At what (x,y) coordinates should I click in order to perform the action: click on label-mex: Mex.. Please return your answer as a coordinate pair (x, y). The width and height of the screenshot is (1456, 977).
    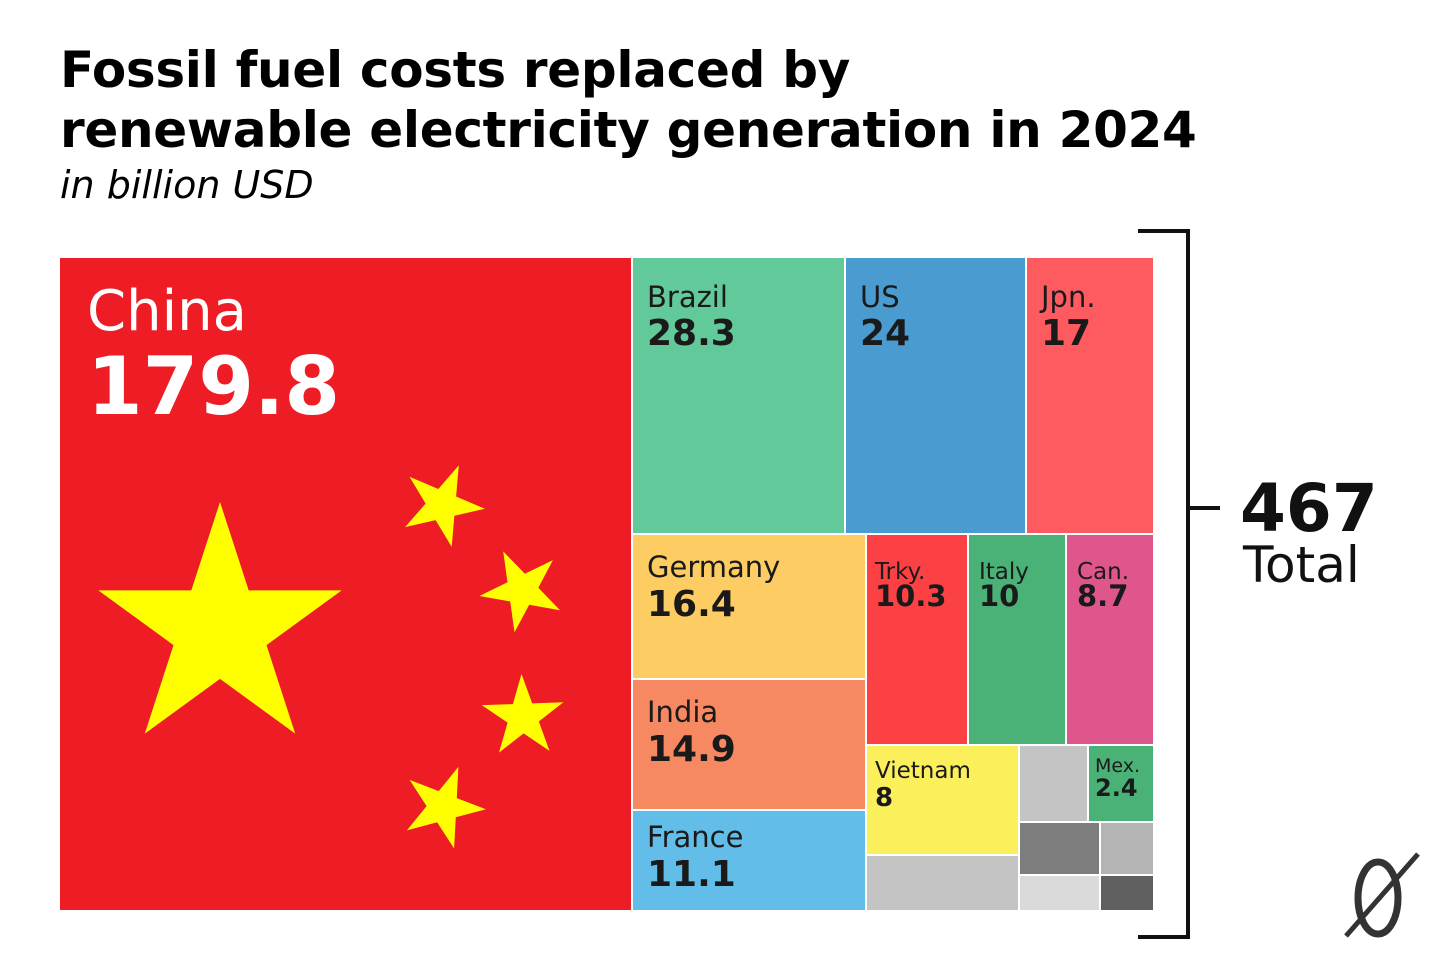
    Looking at the image, I should click on (1117, 766).